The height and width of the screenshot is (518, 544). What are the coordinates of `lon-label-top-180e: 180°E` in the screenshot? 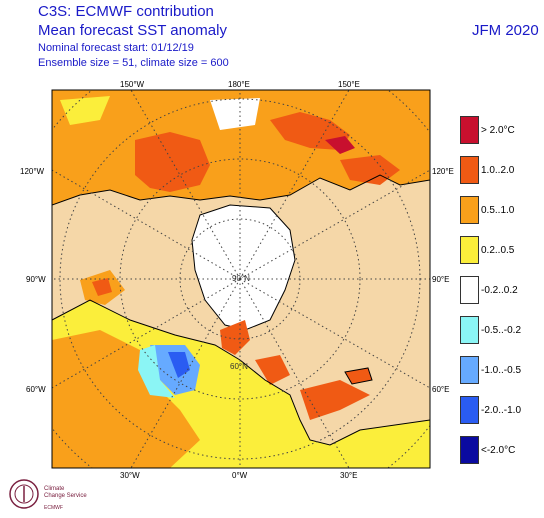 It's located at (239, 84).